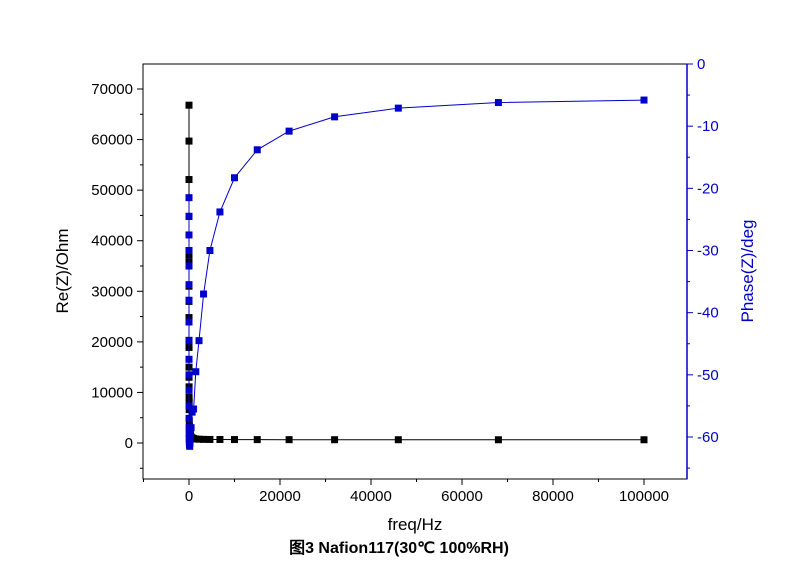  What do you see at coordinates (371, 496) in the screenshot?
I see `x-tick-label: 40000` at bounding box center [371, 496].